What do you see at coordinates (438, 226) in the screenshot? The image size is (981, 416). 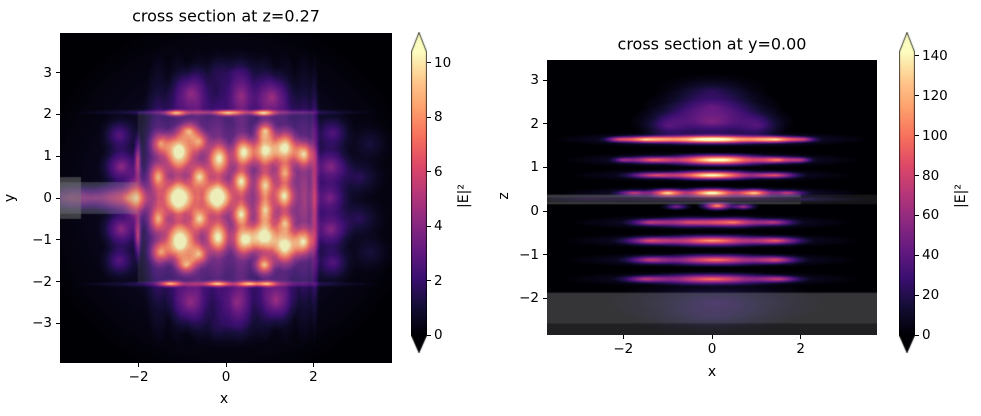 I see `colorbar-tick-label: 4` at bounding box center [438, 226].